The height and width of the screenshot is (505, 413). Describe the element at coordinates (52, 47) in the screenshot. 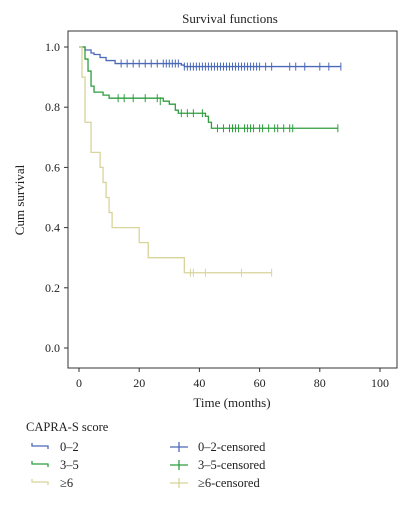

I see `y-tick-label: 1.0` at that location.